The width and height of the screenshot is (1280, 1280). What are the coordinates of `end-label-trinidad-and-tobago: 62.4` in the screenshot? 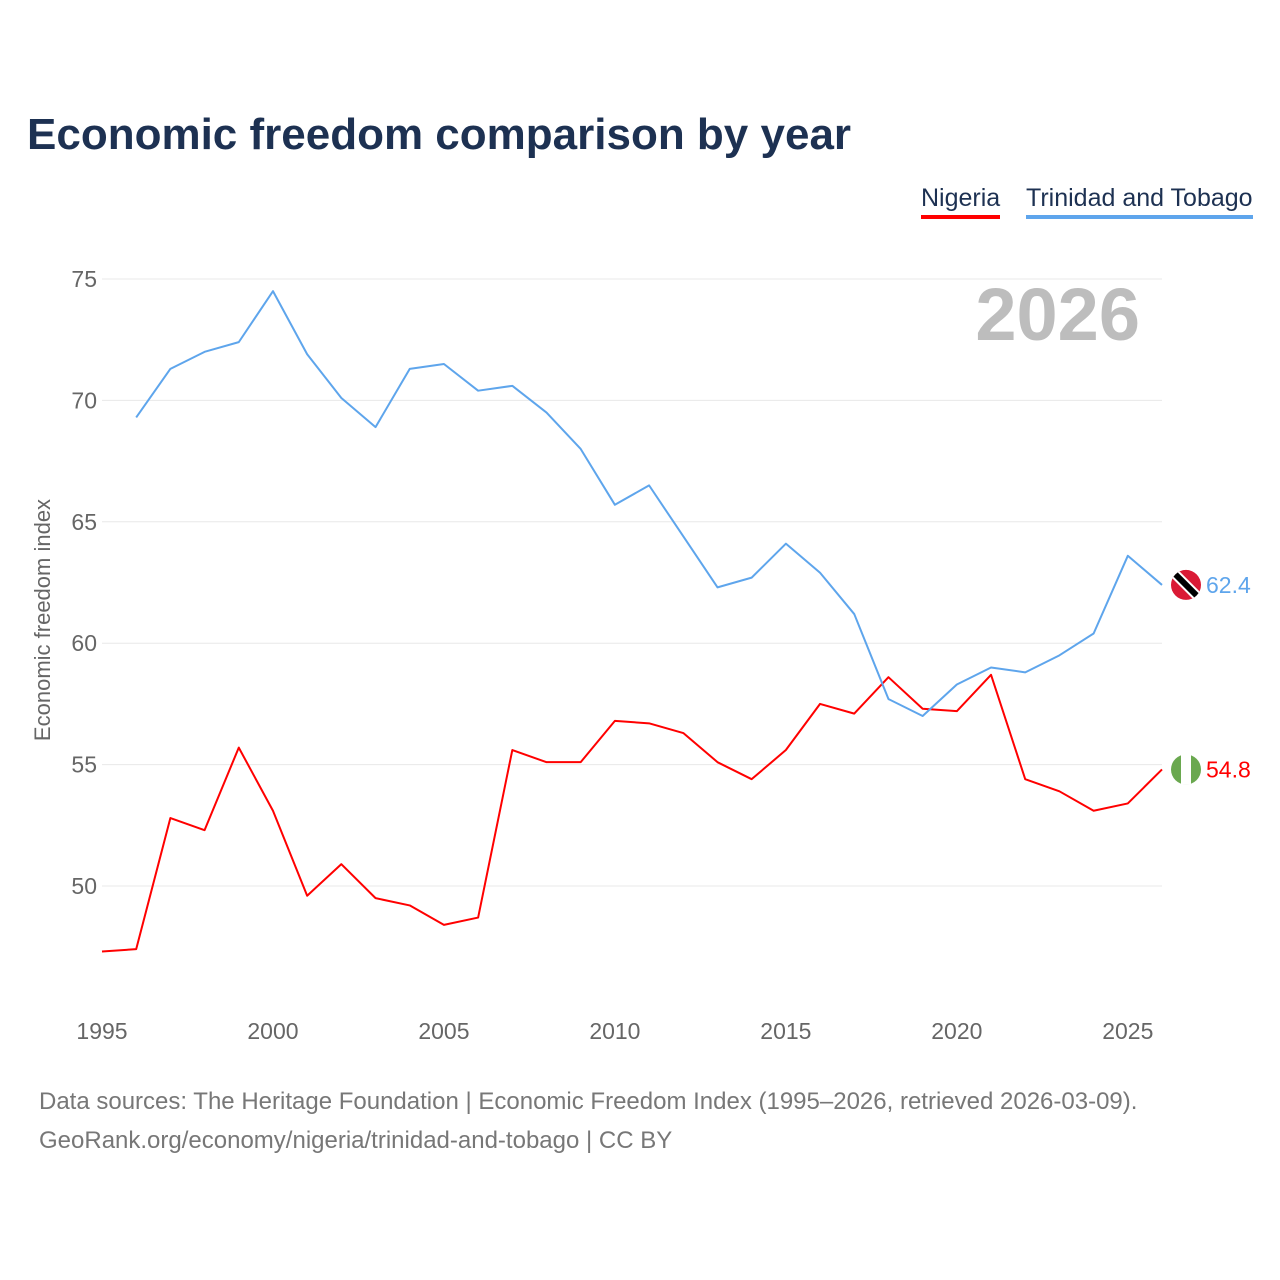 It's located at (1228, 585).